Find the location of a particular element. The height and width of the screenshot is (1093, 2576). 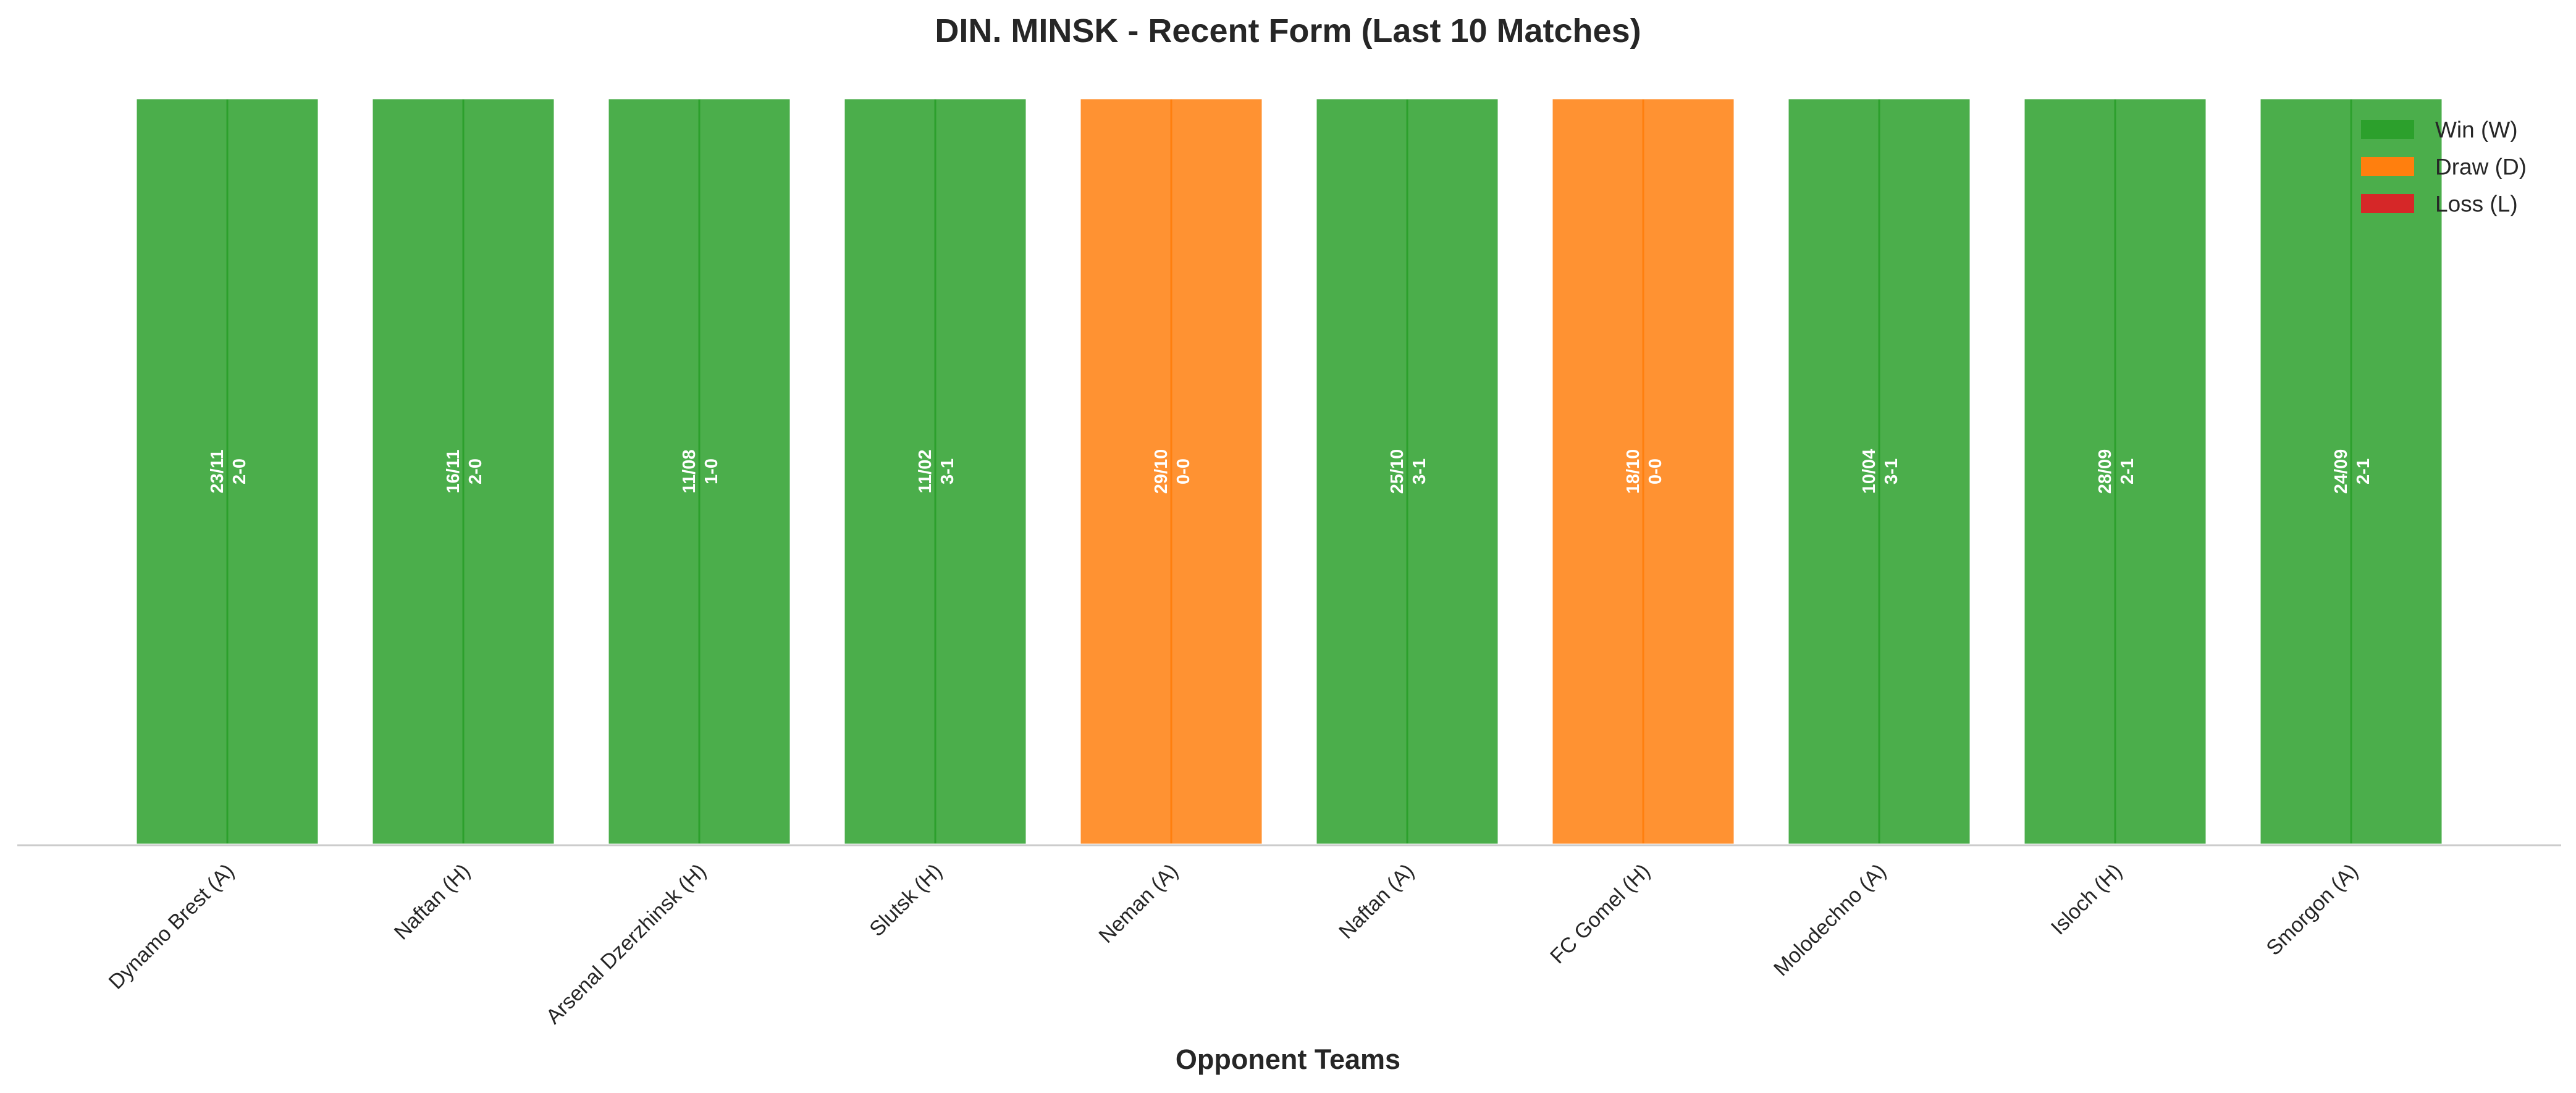

bar-date-5: 29/10 is located at coordinates (1161, 472).